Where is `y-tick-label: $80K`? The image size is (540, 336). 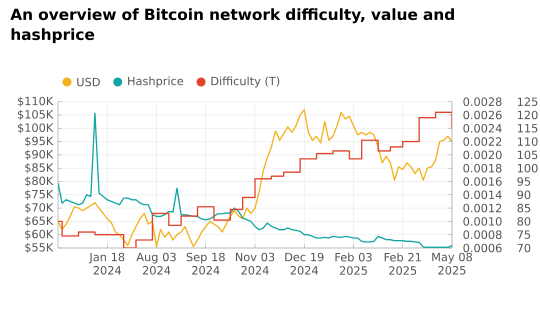
y-tick-label: $80K is located at coordinates (39, 181).